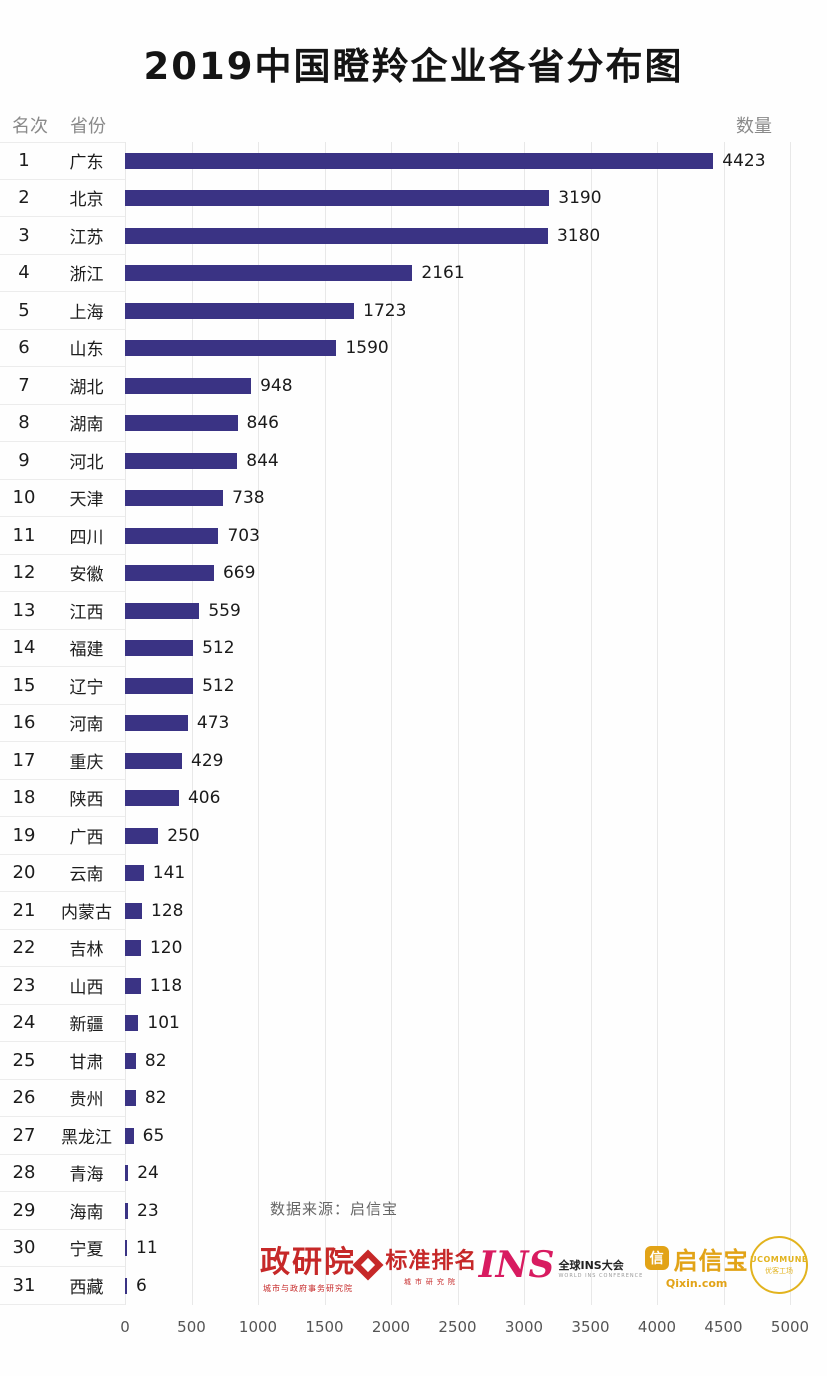 This screenshot has height=1376, width=827. What do you see at coordinates (30, 126) in the screenshot?
I see `rank-column-header: 名次` at bounding box center [30, 126].